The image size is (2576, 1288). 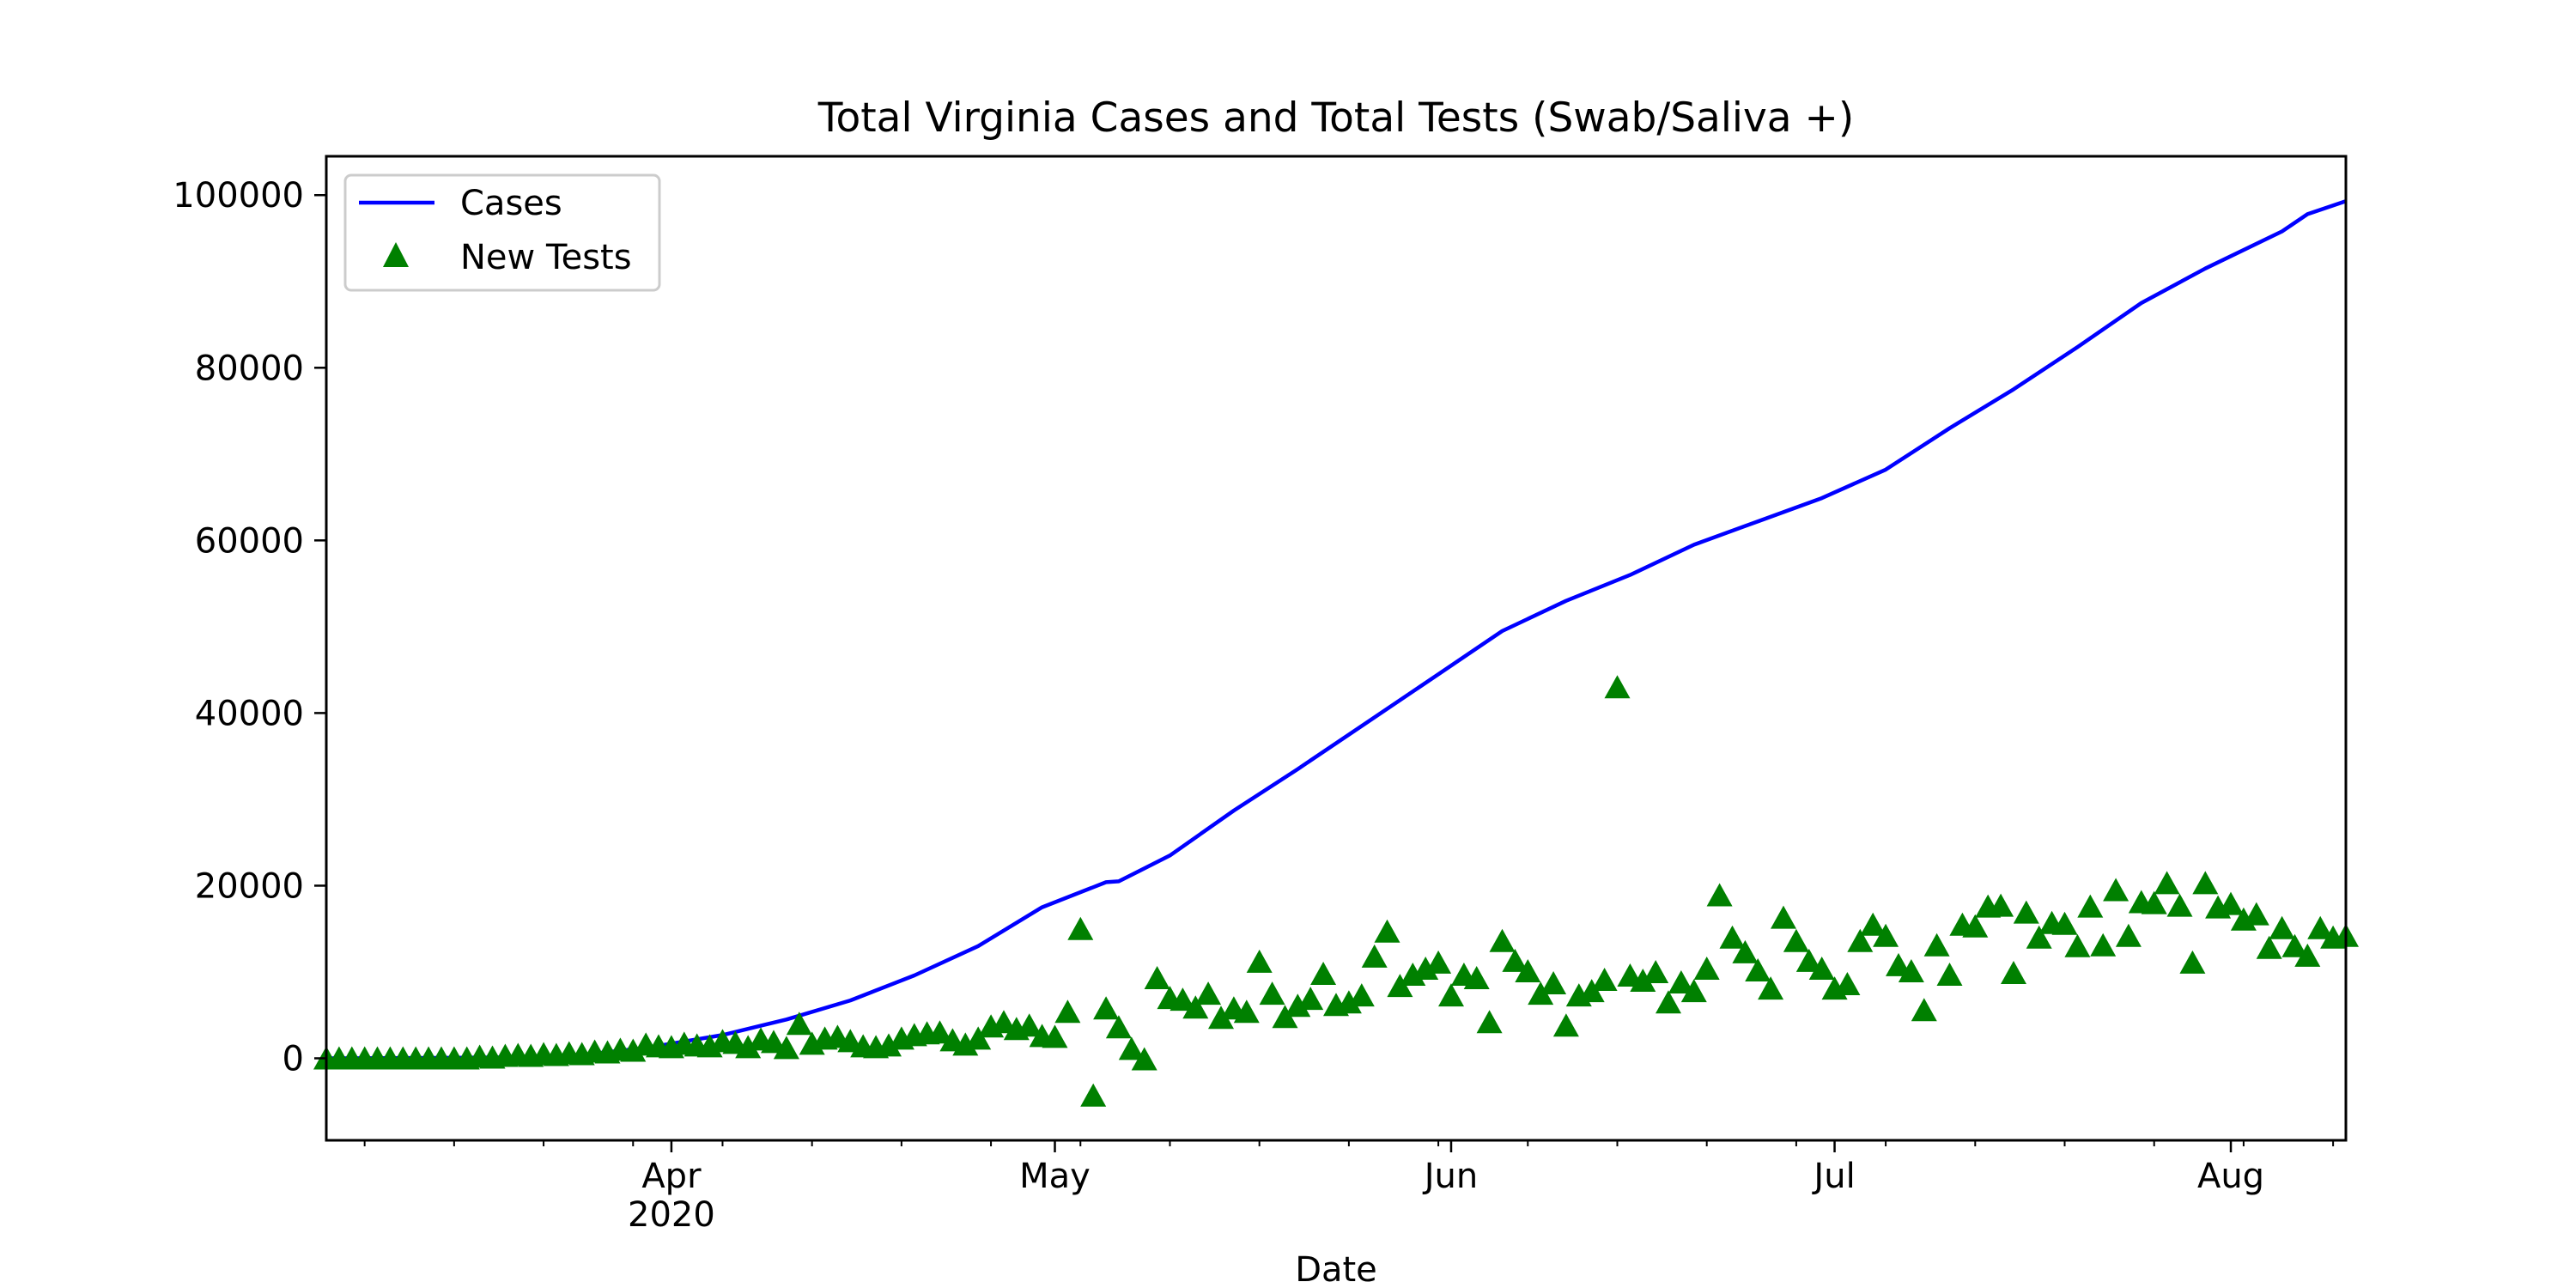 I want to click on y-tick-label: 60000, so click(x=250, y=541).